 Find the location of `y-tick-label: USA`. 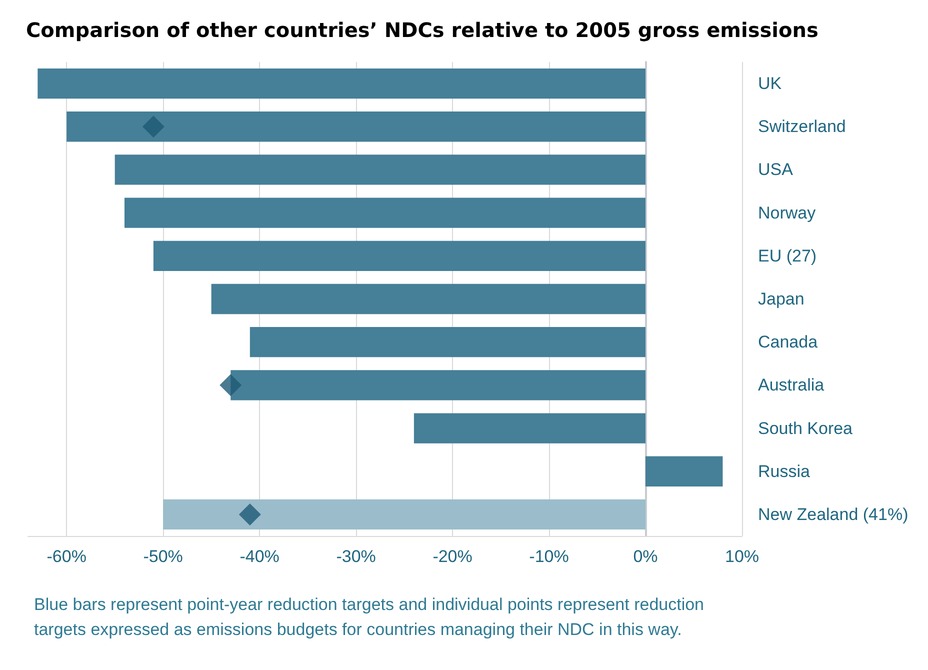

y-tick-label: USA is located at coordinates (776, 170).